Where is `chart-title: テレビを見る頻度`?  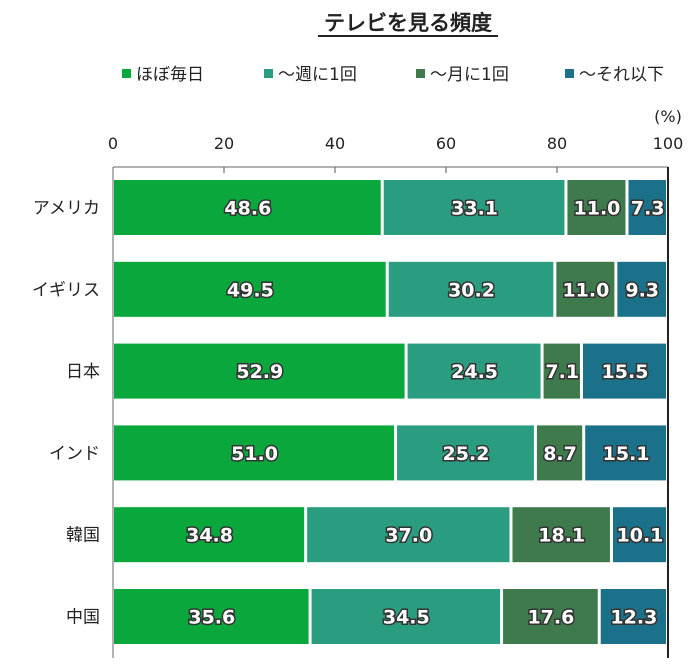
chart-title: テレビを見る頻度 is located at coordinates (408, 23).